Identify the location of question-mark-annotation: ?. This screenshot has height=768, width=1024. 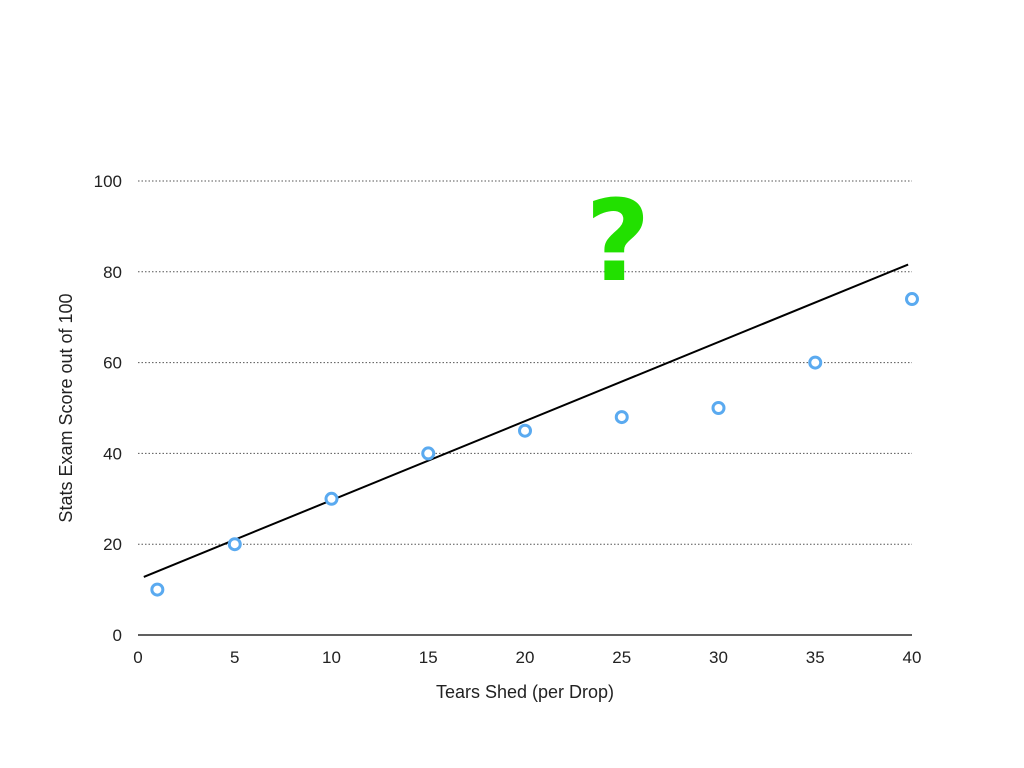
(617, 242).